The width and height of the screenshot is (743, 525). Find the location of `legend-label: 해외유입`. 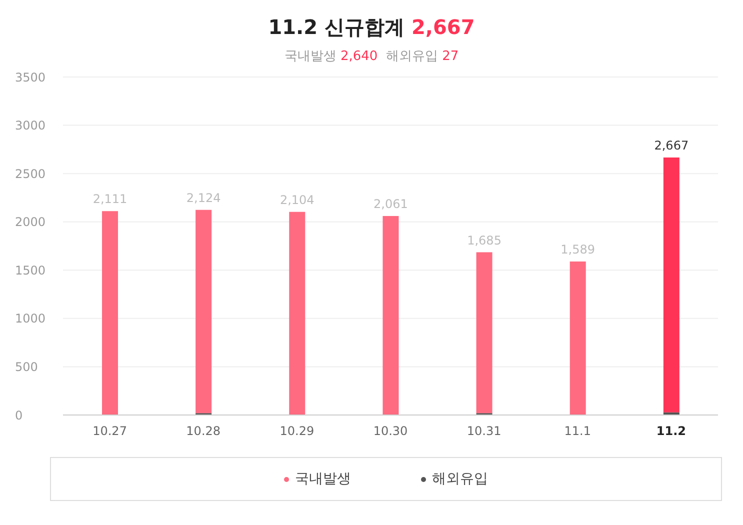

legend-label: 해외유입 is located at coordinates (459, 479).